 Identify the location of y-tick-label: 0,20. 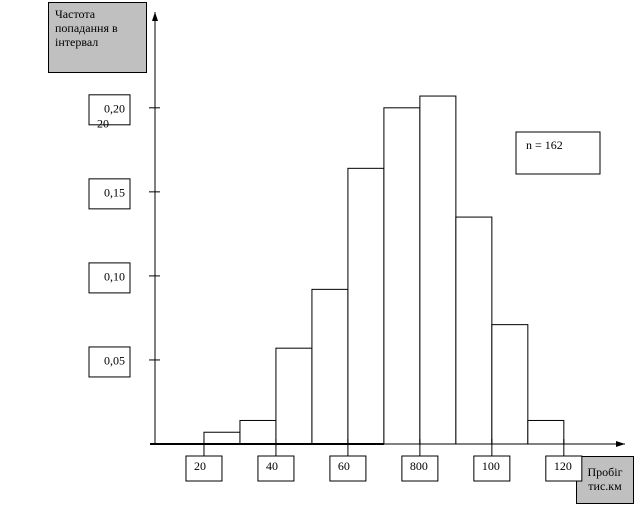
(114, 109).